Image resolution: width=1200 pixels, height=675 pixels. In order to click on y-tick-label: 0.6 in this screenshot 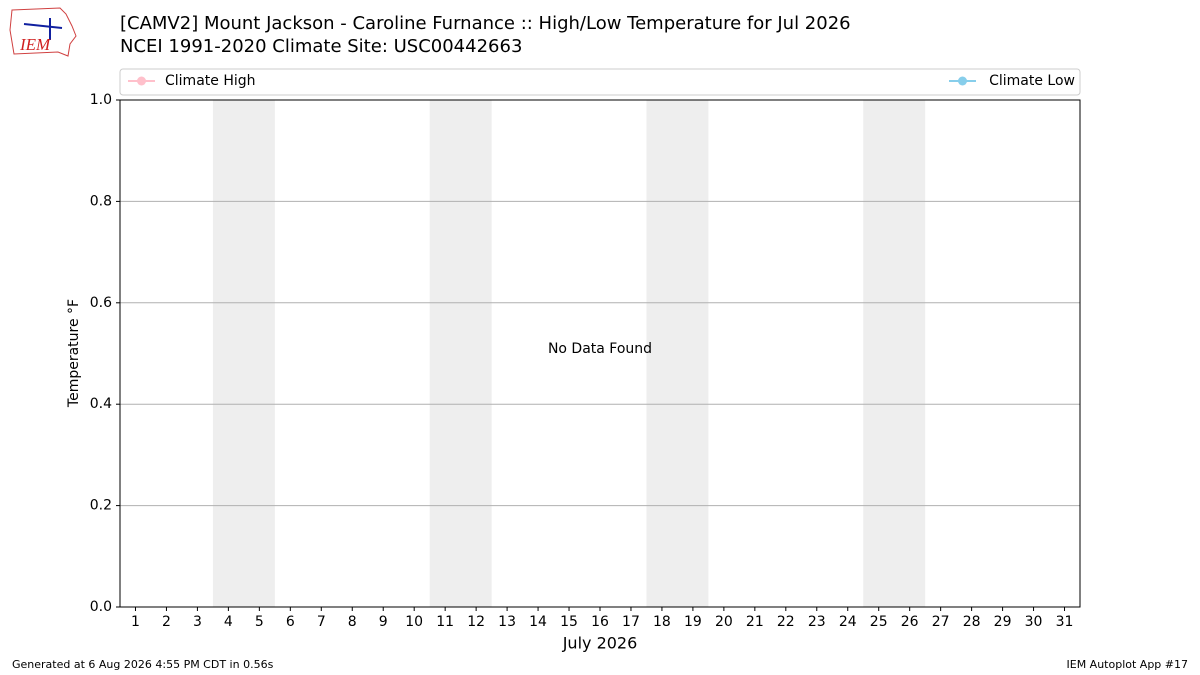, I will do `click(101, 303)`.